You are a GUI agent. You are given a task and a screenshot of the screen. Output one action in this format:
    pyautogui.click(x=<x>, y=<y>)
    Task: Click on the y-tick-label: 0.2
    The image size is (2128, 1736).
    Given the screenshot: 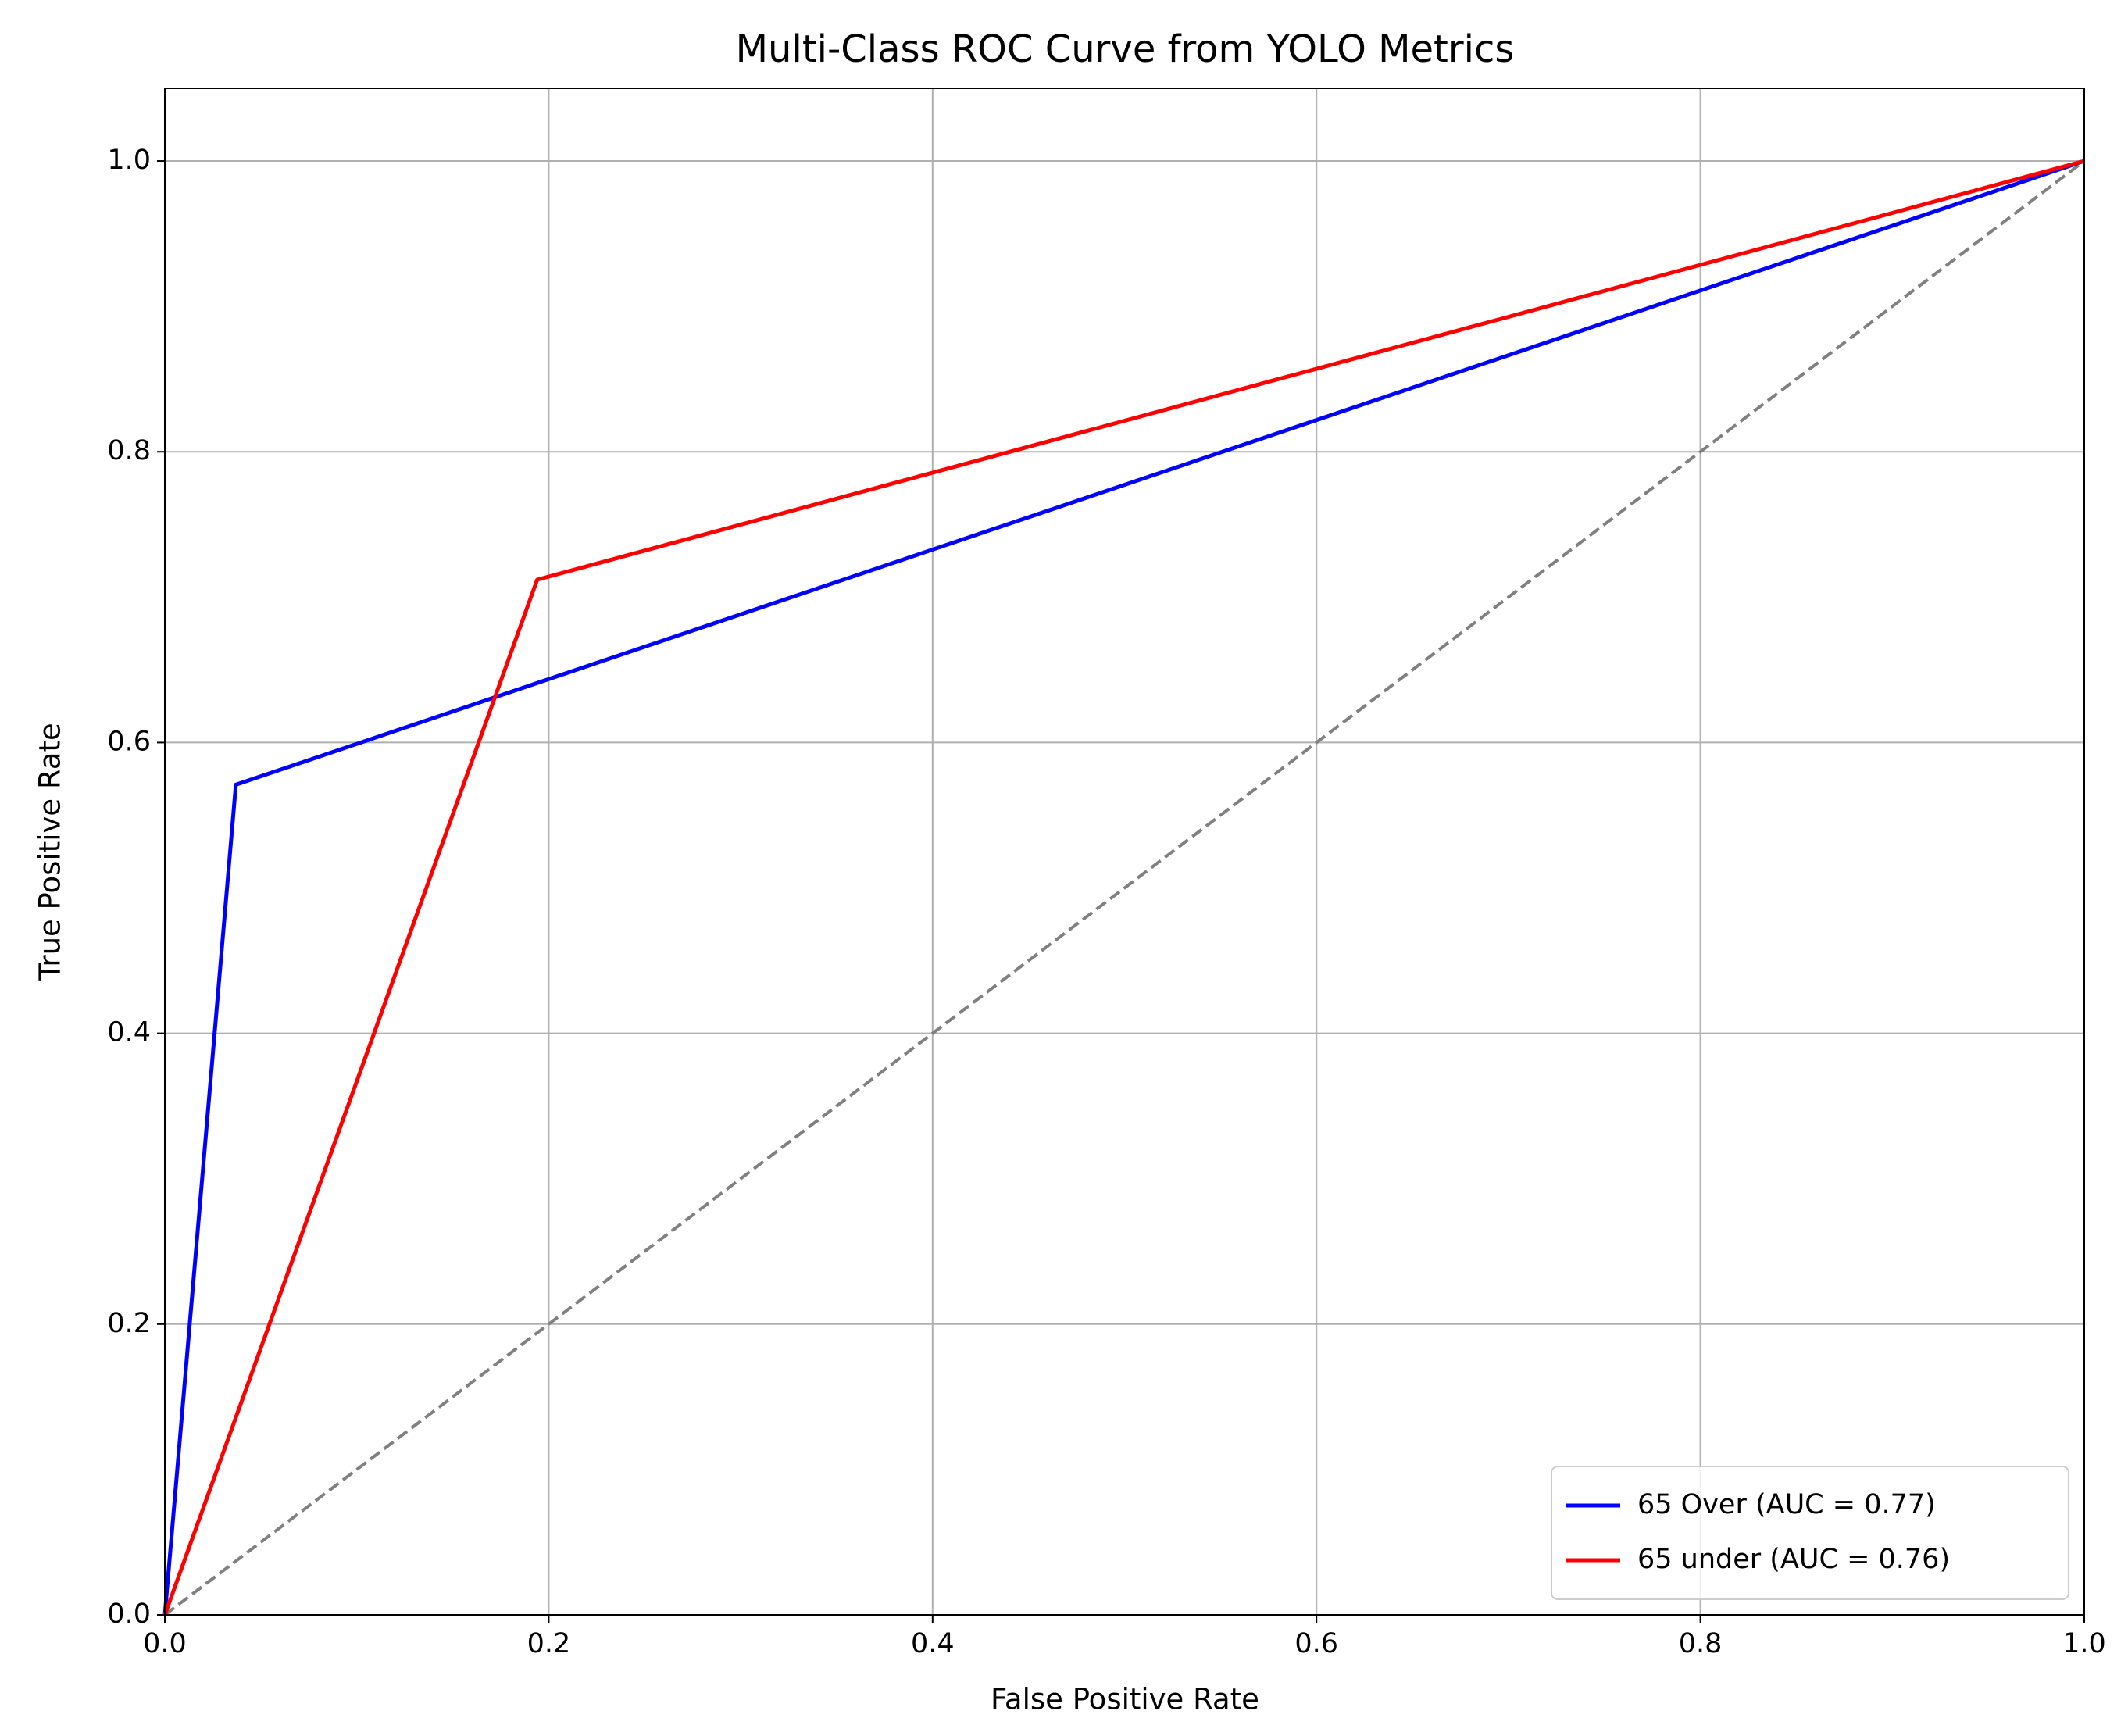 What is the action you would take?
    pyautogui.click(x=129, y=1323)
    